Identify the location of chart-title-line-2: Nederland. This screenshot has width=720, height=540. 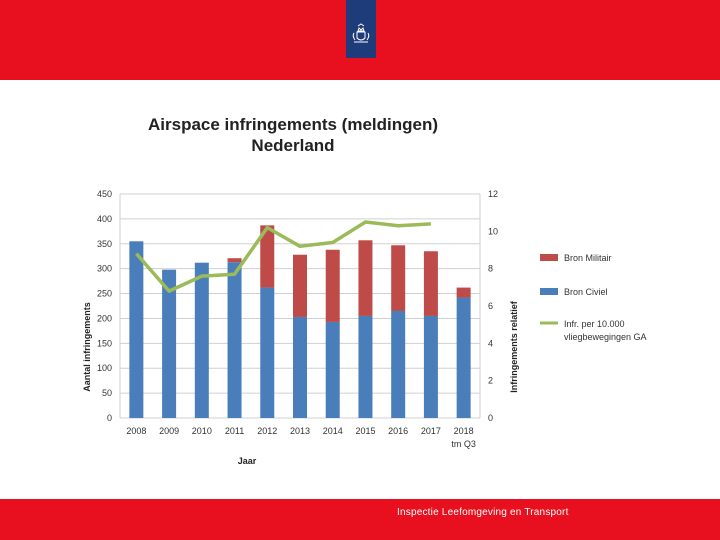
(292, 145).